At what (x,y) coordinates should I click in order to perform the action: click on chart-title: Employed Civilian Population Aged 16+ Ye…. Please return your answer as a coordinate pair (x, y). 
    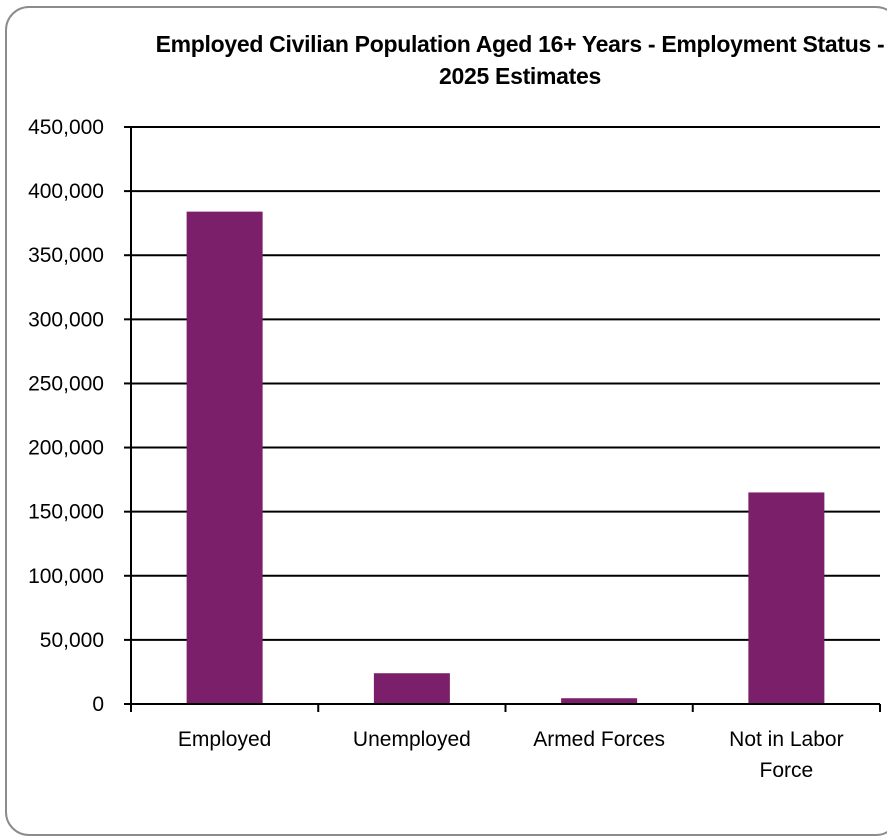
    Looking at the image, I should click on (520, 60).